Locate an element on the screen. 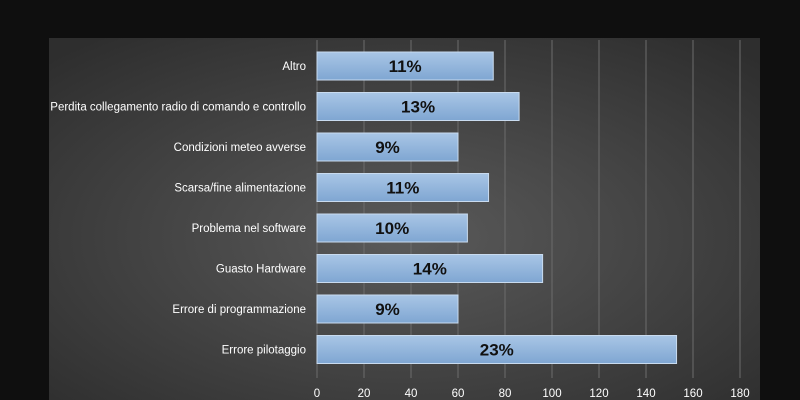 This screenshot has height=400, width=800. data-label: 13% is located at coordinates (418, 107).